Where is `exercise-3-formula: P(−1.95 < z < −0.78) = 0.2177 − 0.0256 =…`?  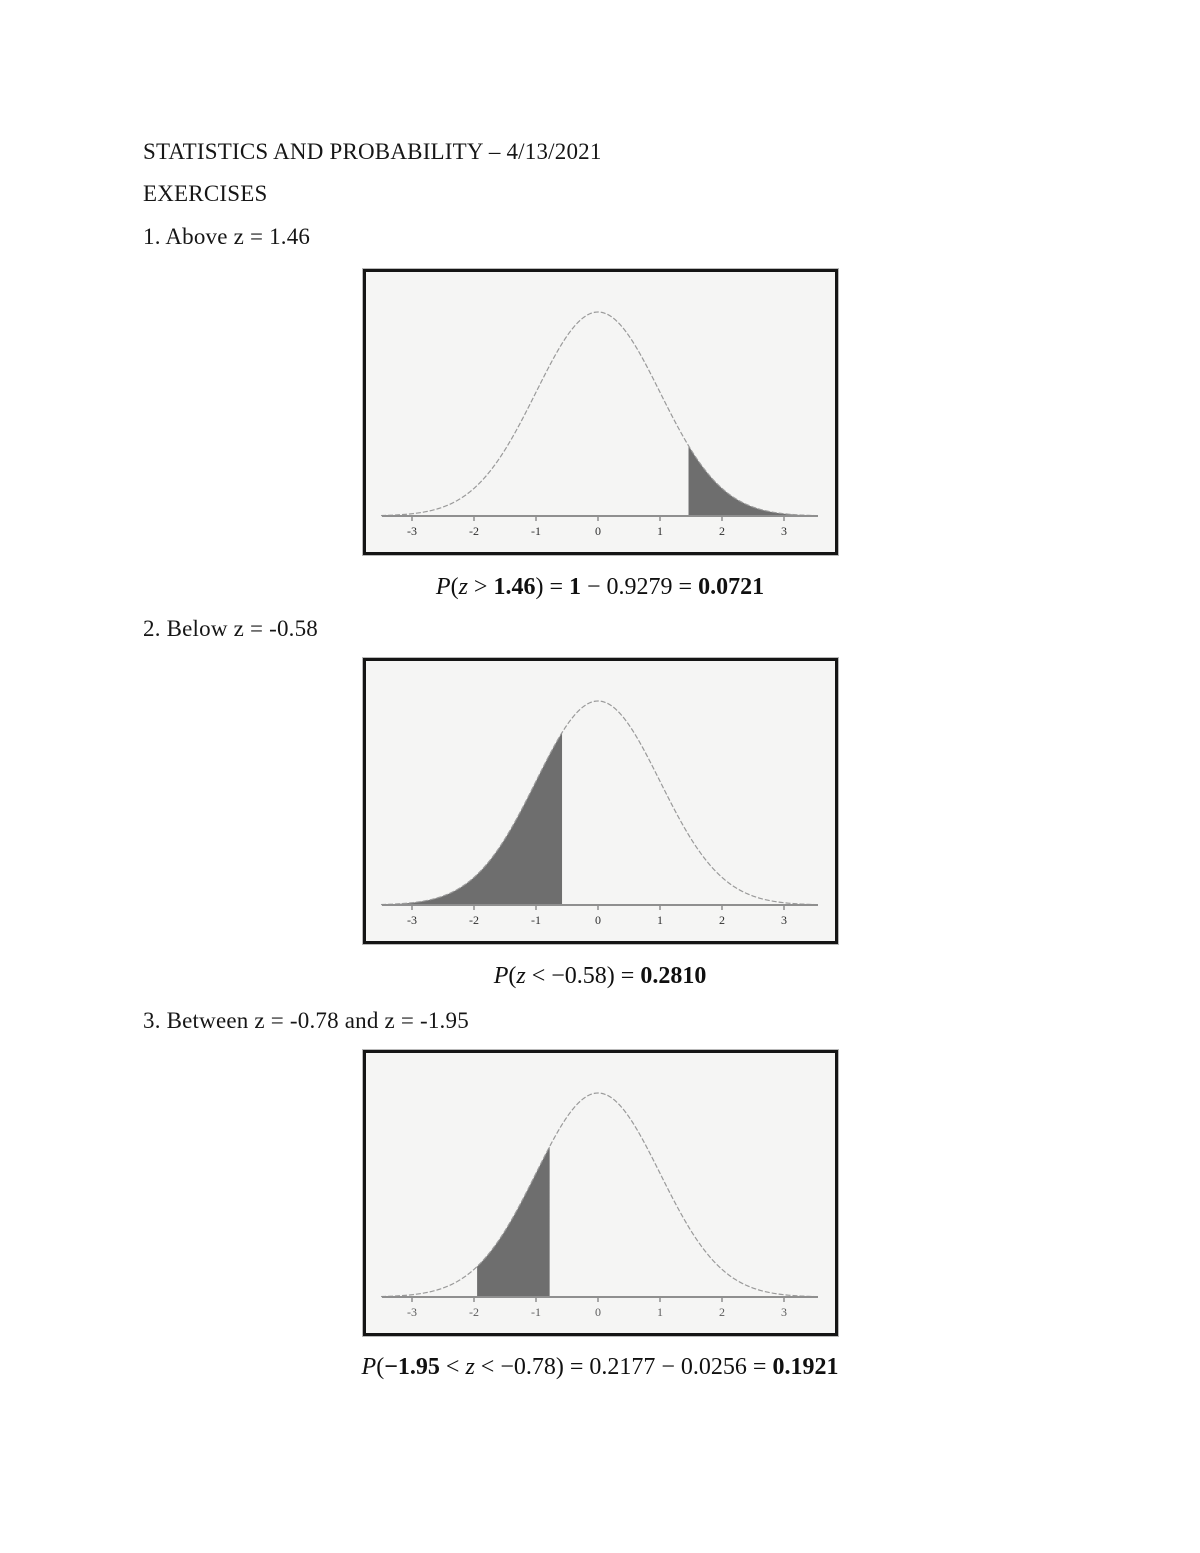 exercise-3-formula: P(−1.95 < z < −0.78) = 0.2177 − 0.0256 =… is located at coordinates (600, 1367).